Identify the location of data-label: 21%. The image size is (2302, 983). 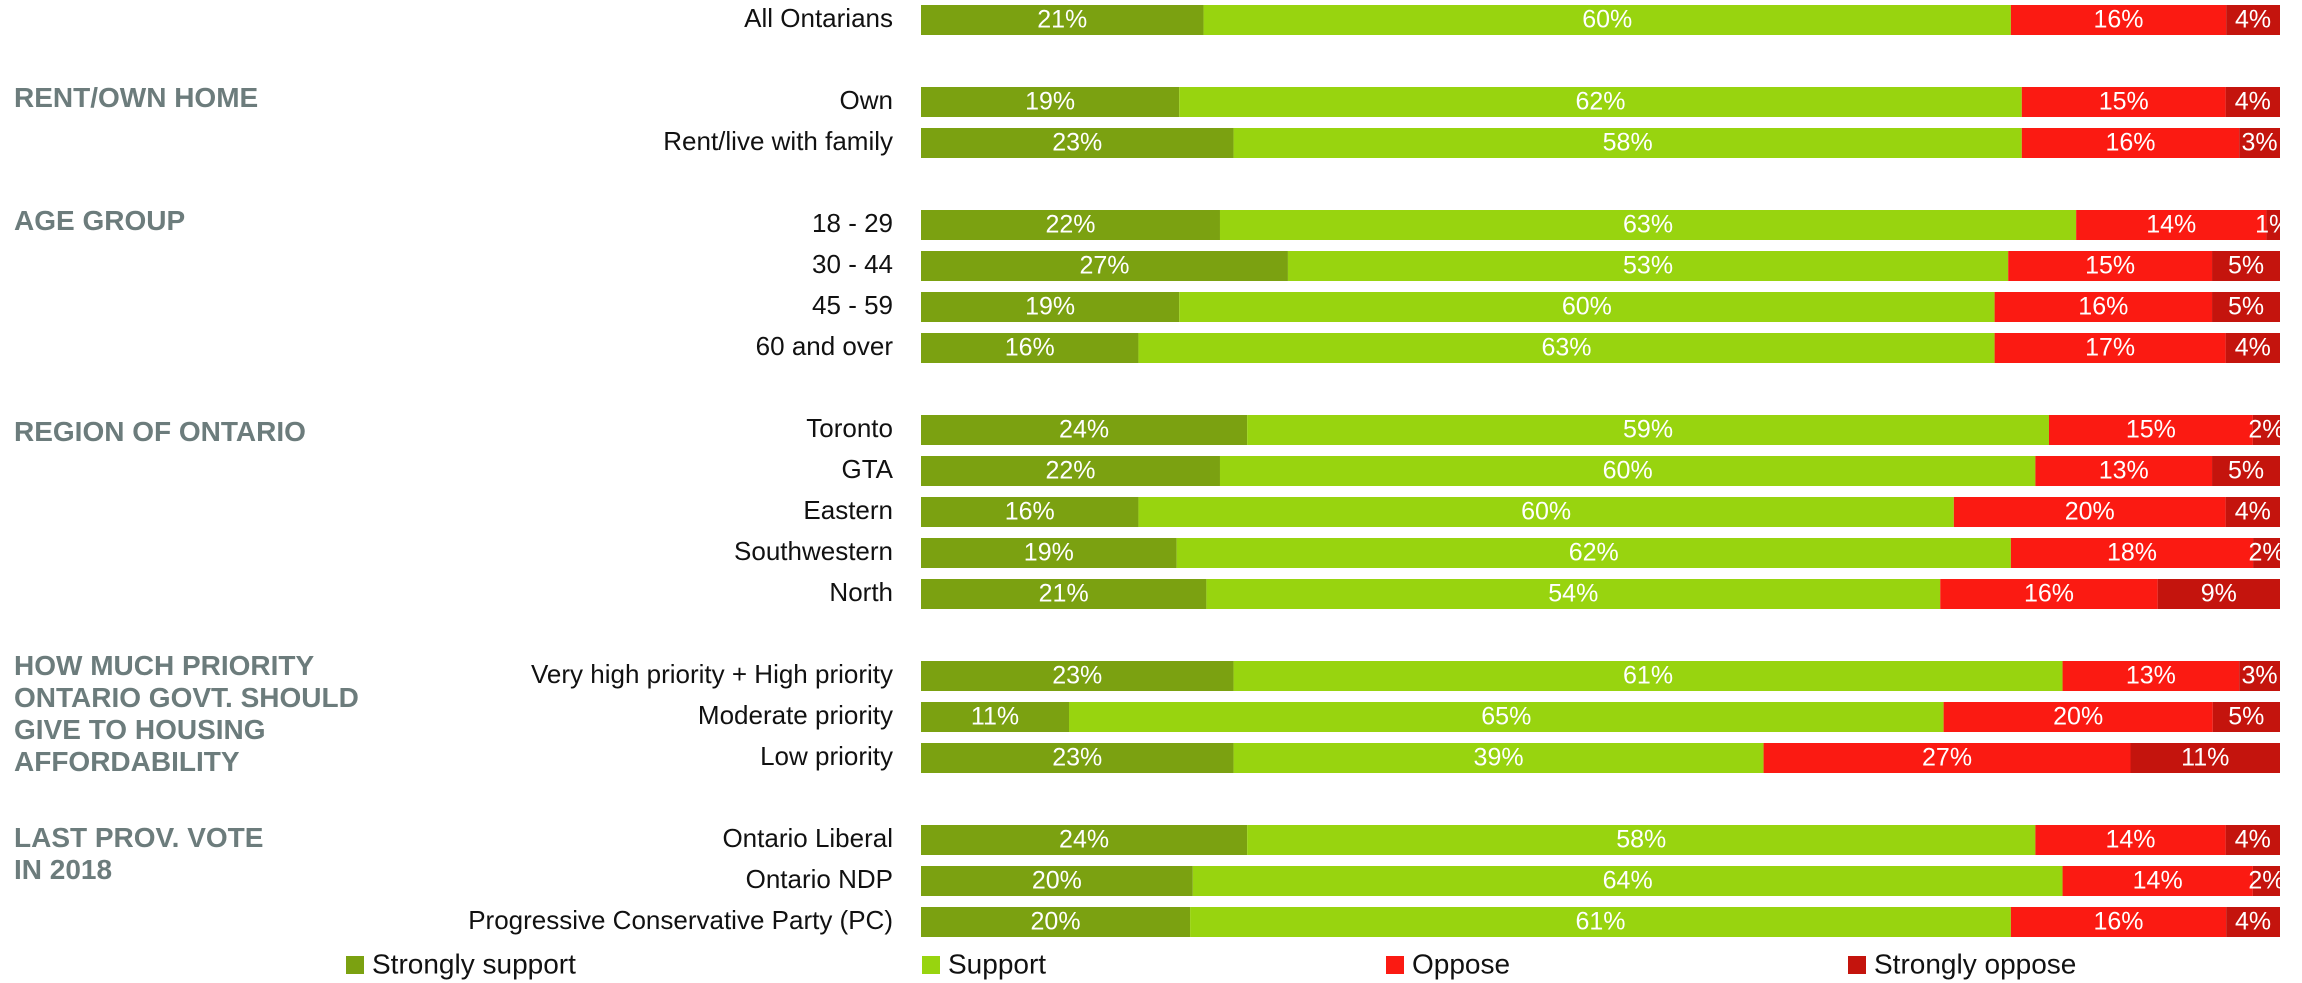
(1062, 20).